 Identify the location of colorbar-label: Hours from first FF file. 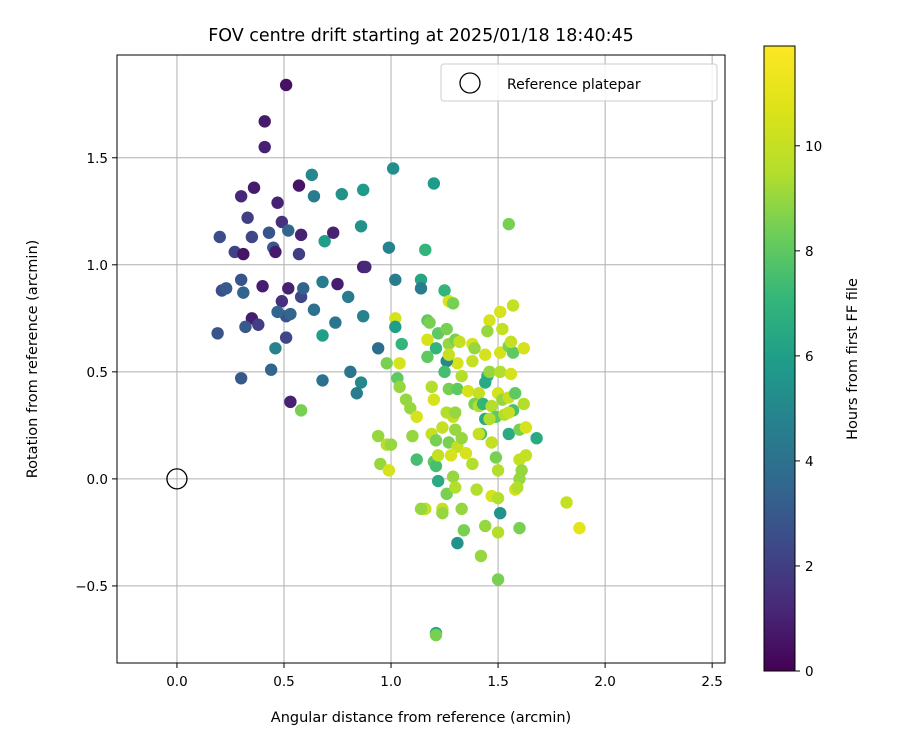
(853, 359).